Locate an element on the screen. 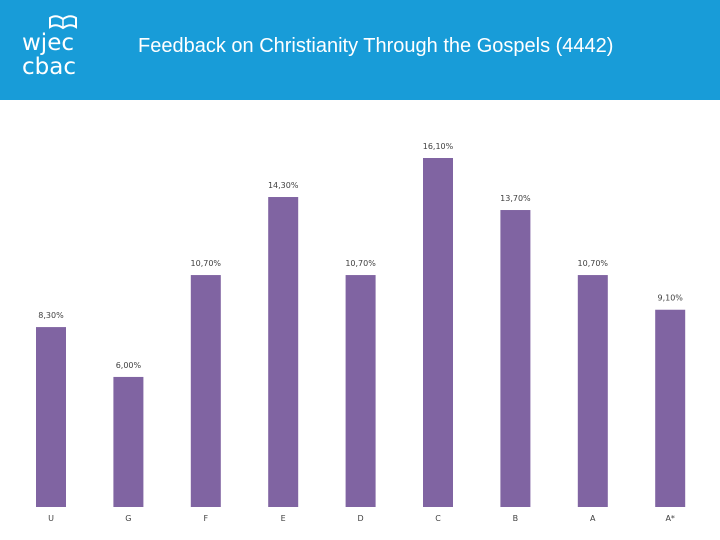  bar-G is located at coordinates (128, 441).